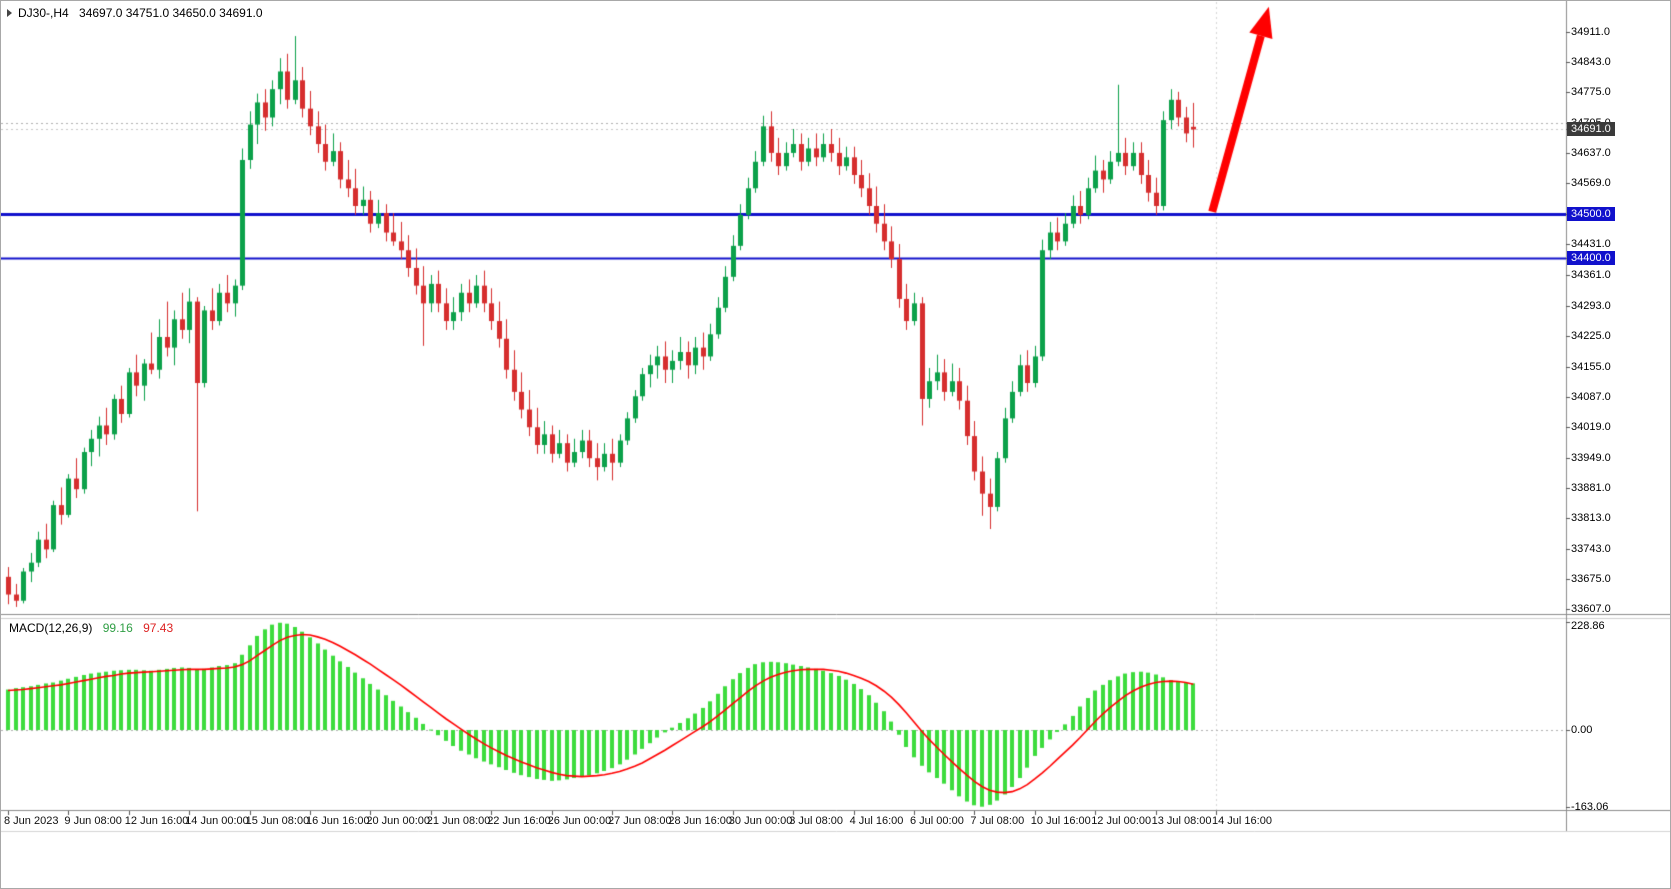  Describe the element at coordinates (9, 13) in the screenshot. I see `one-click-trading-icon` at that location.